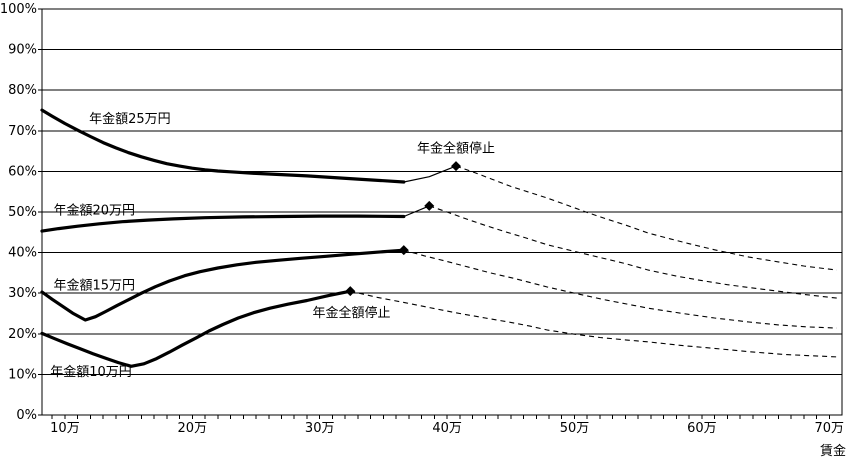 This screenshot has width=848, height=461. I want to click on pension-250k-stop-marker-diamond, so click(456, 166).